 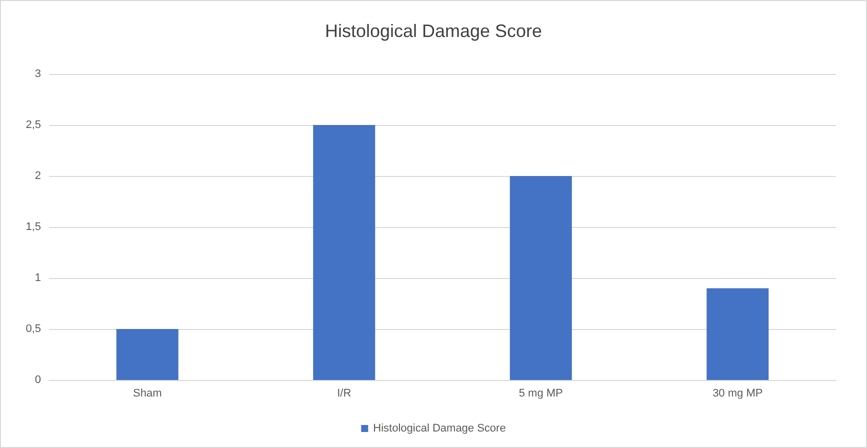 I want to click on legend-label: Histological Damage Score, so click(x=439, y=428).